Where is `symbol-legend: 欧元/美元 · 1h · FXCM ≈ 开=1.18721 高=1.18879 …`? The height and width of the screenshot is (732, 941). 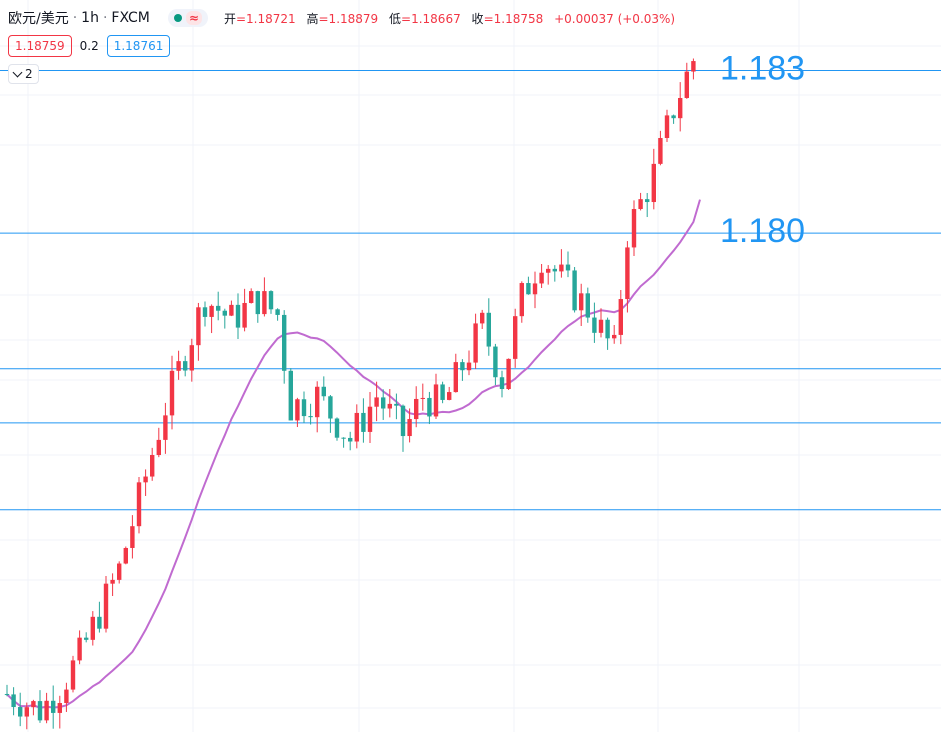
symbol-legend: 欧元/美元 · 1h · FXCM ≈ 开=1.18721 高=1.18879 … is located at coordinates (341, 18).